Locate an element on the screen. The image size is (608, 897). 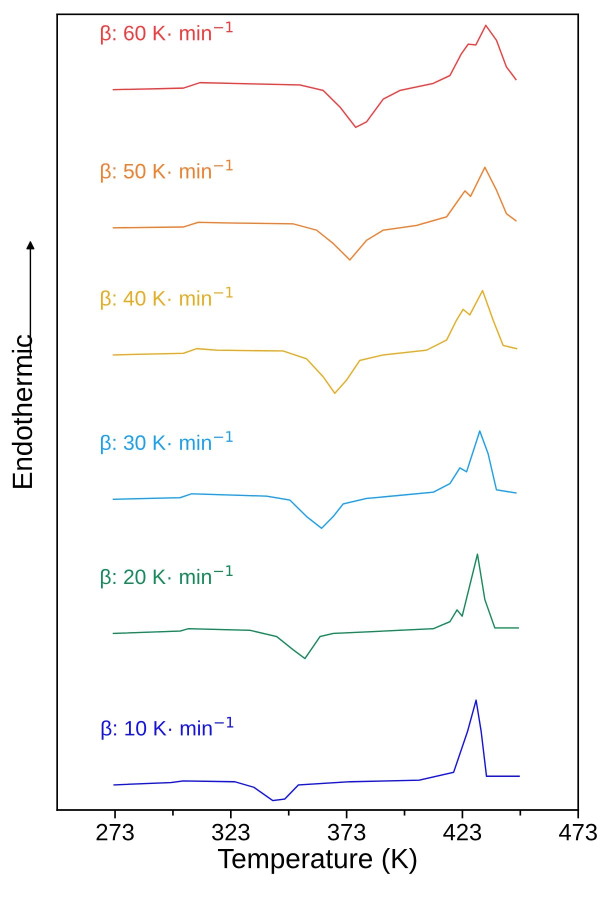
x-axis-title: Temperature (K) is located at coordinates (317, 861).